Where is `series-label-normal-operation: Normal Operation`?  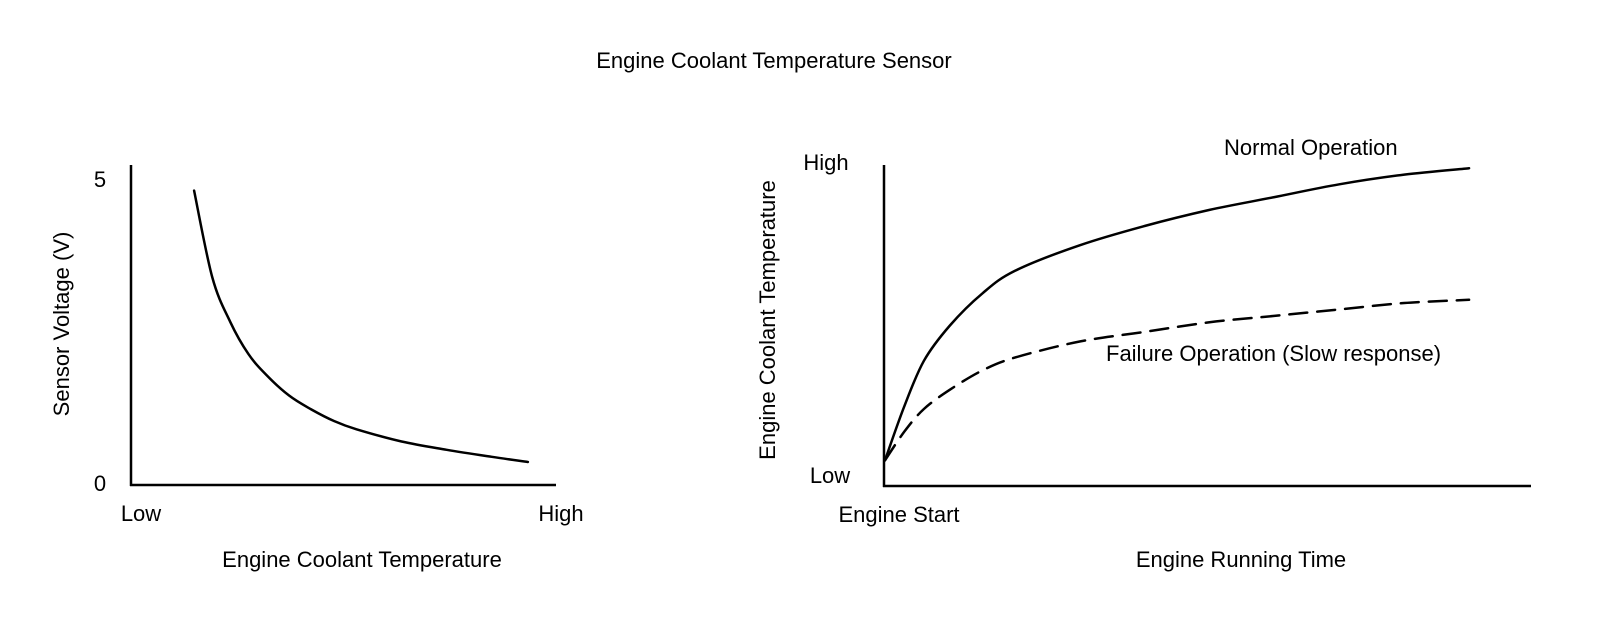 series-label-normal-operation: Normal Operation is located at coordinates (1311, 147).